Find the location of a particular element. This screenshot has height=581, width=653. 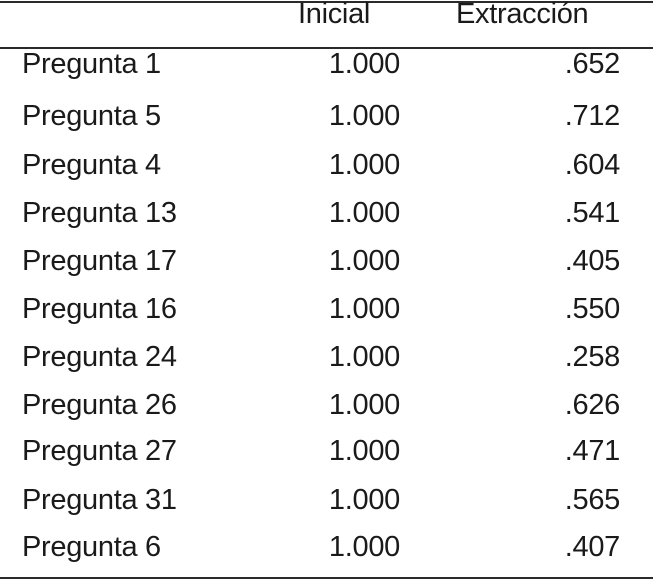

table-row: Pregunta 26 1.000 .626 is located at coordinates (326, 405).